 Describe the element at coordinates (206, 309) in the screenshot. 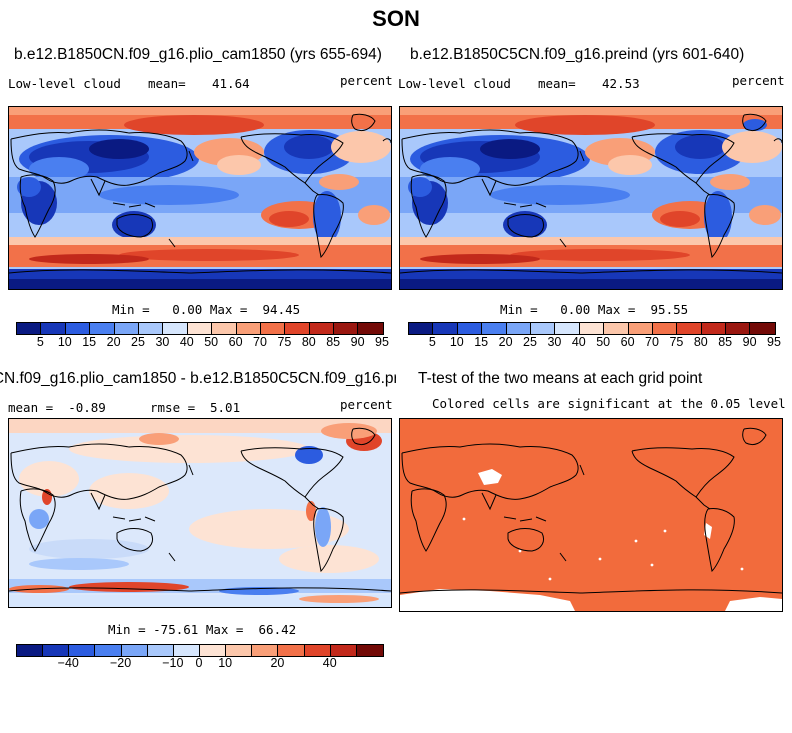

I see `panel-plio-stats: Min = 0.00 Max = 94.45` at that location.